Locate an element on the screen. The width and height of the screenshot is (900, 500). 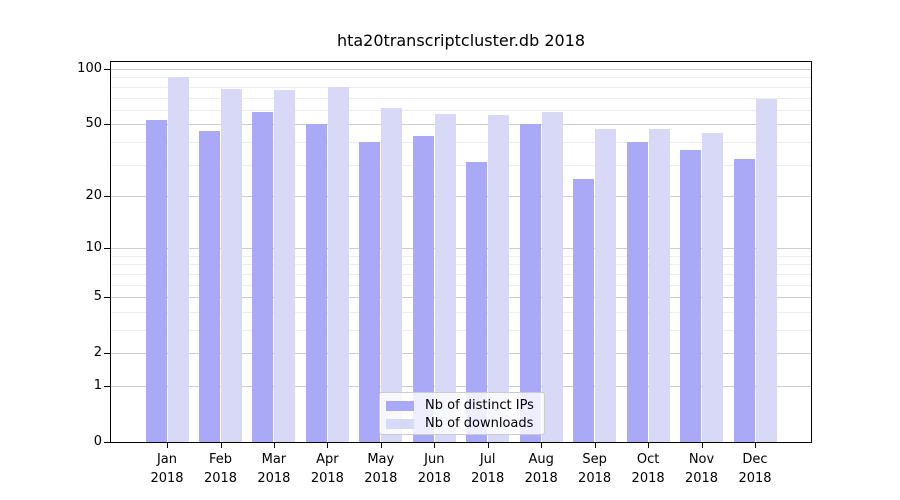
x-tick-label-feb: Feb 2018 is located at coordinates (220, 469).